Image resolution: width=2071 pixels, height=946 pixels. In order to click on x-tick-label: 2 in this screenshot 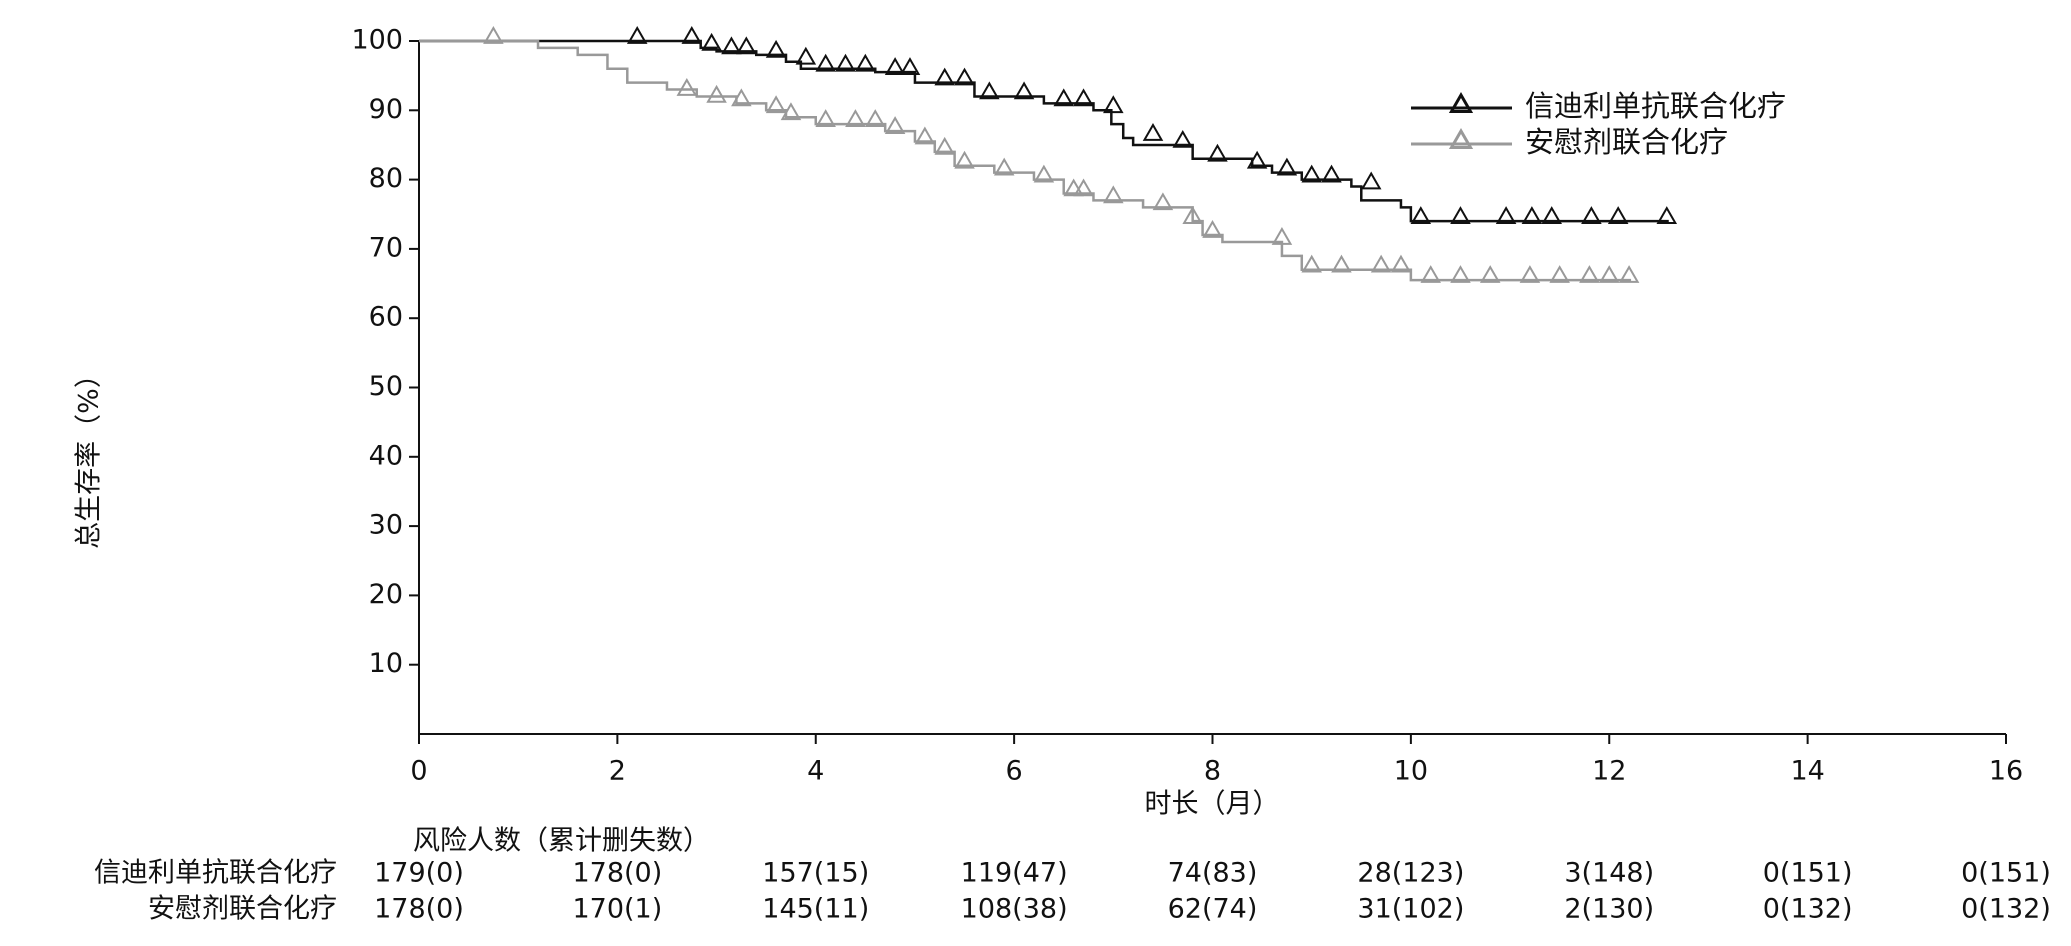, I will do `click(617, 771)`.